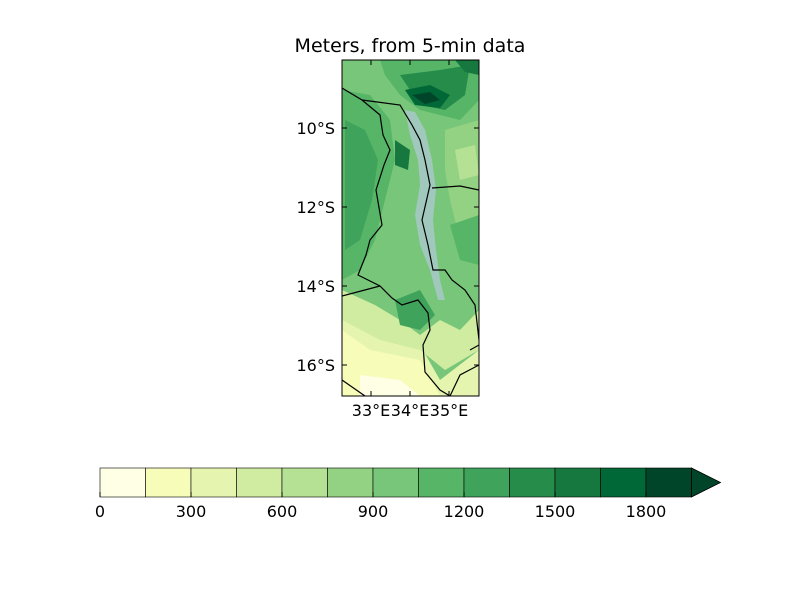 The height and width of the screenshot is (600, 800). I want to click on longitude-ticks, so click(410, 228).